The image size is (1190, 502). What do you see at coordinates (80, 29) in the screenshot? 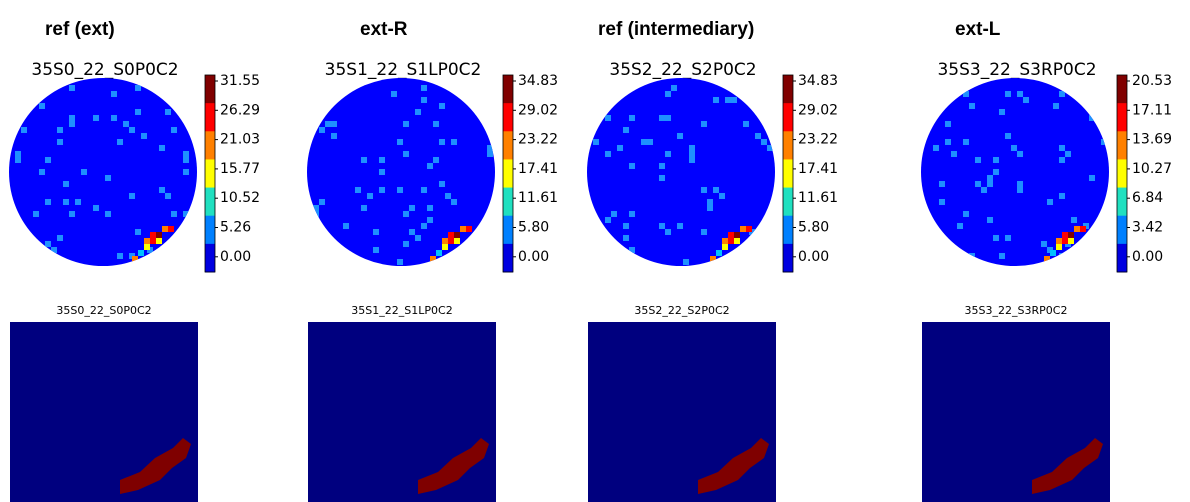
I see `panel-header: ref (ext)` at bounding box center [80, 29].